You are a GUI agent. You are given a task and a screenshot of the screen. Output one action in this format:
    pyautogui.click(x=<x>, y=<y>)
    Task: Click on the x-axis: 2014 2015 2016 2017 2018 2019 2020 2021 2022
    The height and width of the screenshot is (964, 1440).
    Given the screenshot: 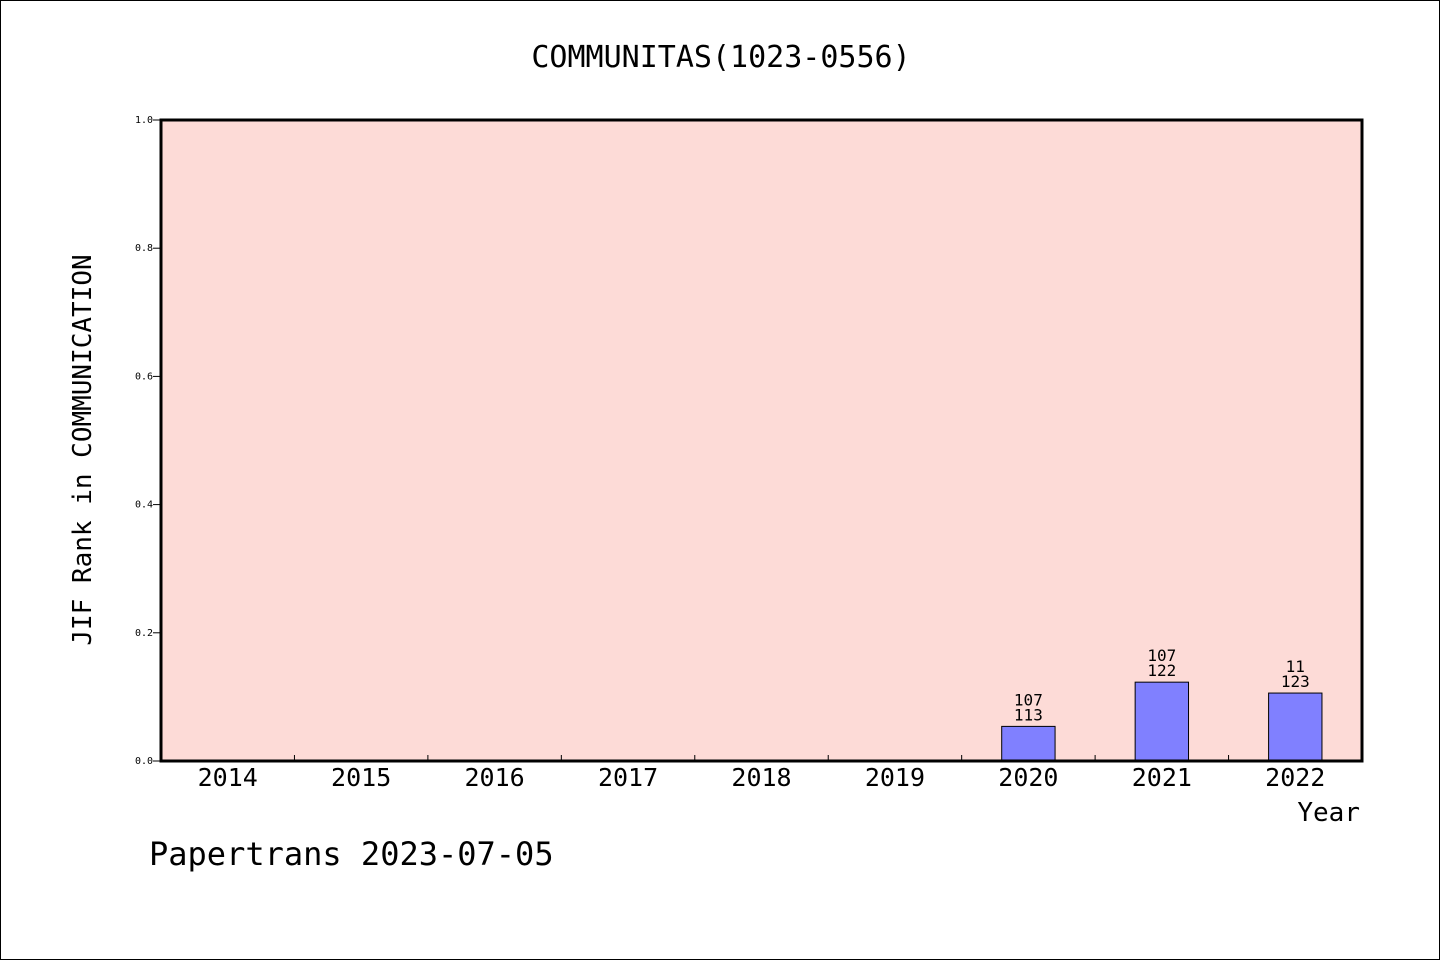 What is the action you would take?
    pyautogui.click(x=761, y=773)
    